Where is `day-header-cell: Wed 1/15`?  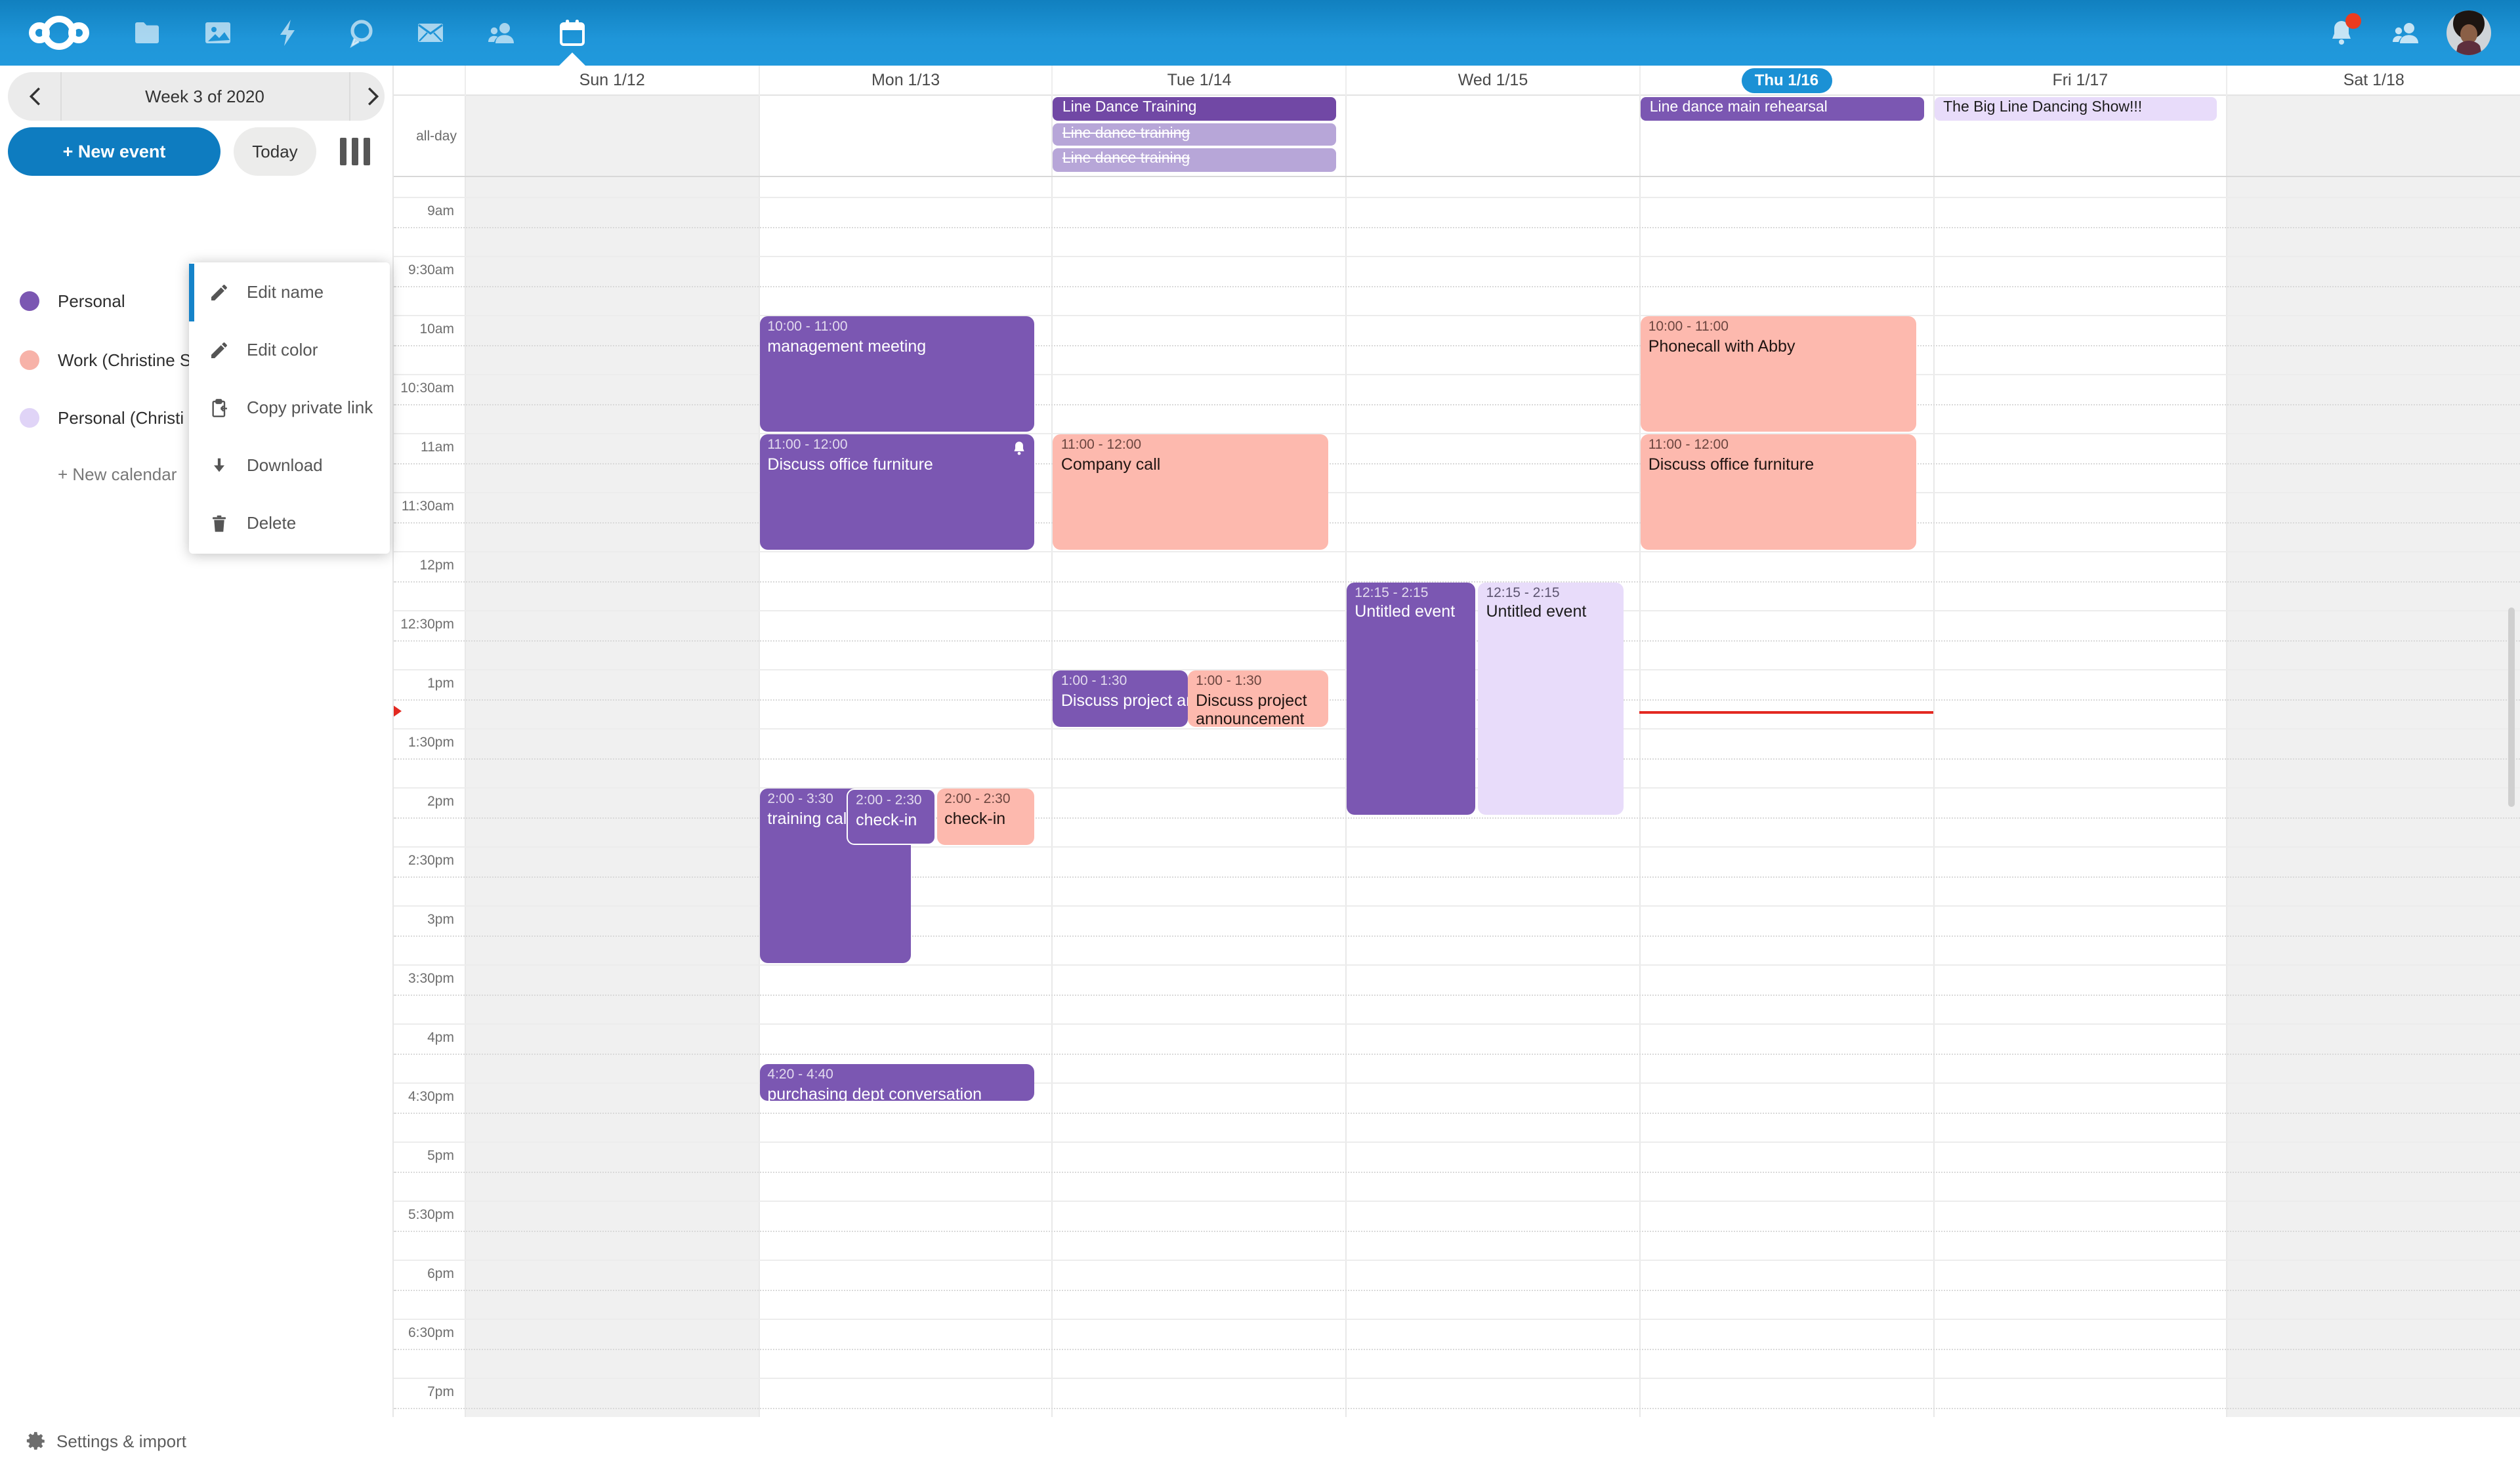
day-header-cell: Wed 1/15 is located at coordinates (1492, 81).